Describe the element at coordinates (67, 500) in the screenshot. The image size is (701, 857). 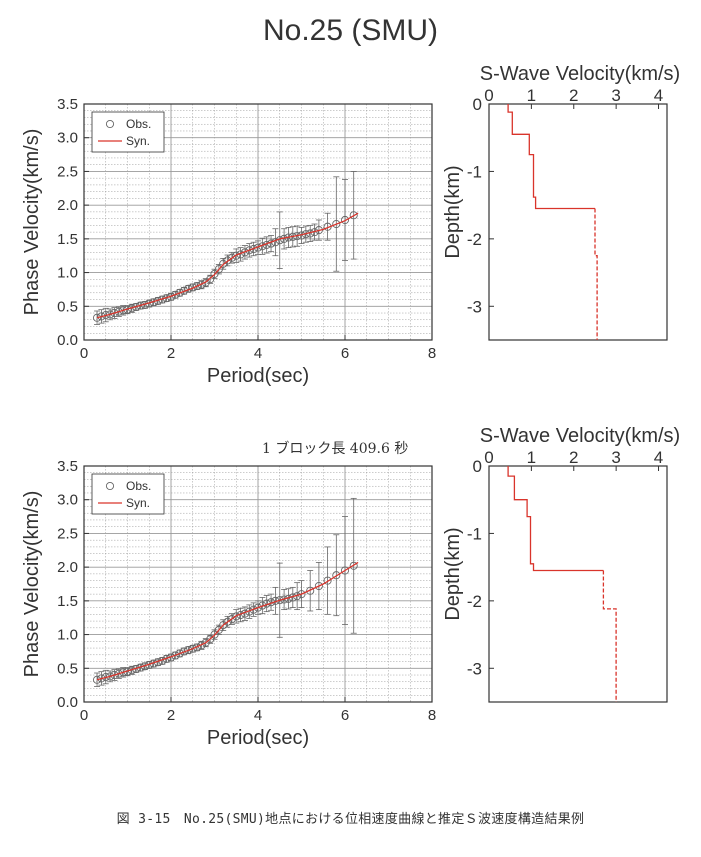
I see `y-tick-label: 3.0` at that location.